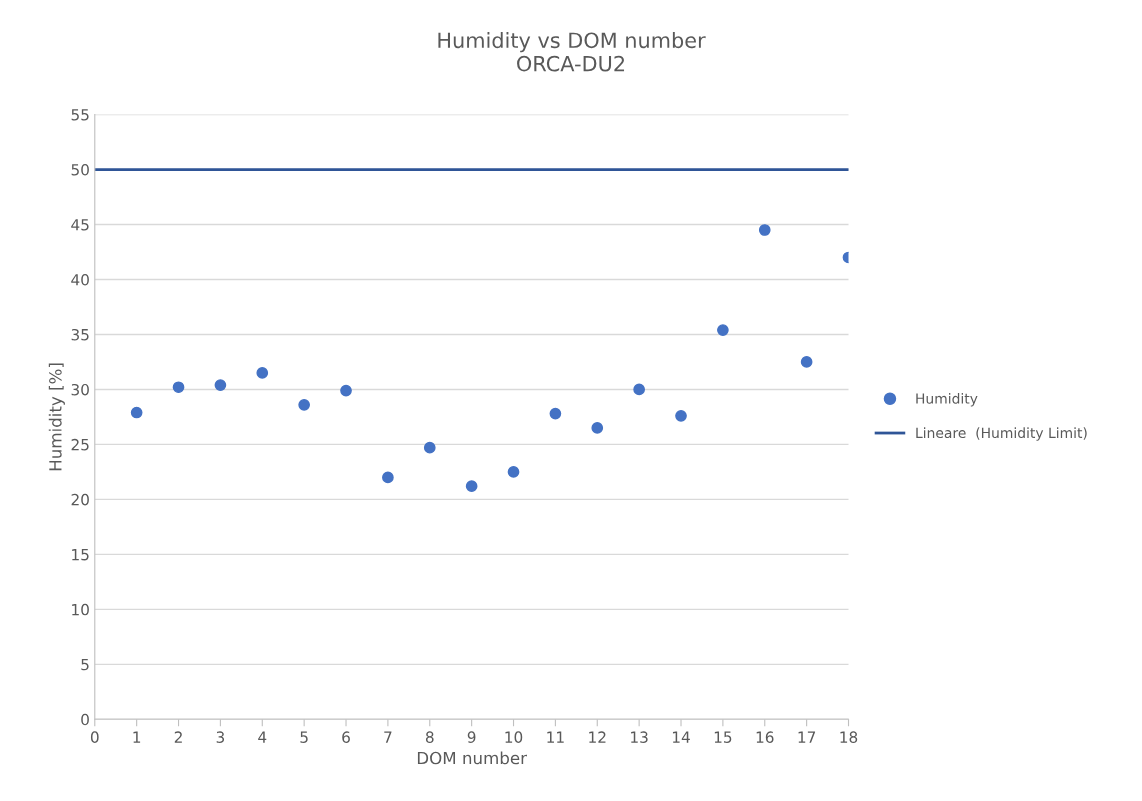 The image size is (1142, 801). What do you see at coordinates (80, 499) in the screenshot?
I see `y-tick-label: 20` at bounding box center [80, 499].